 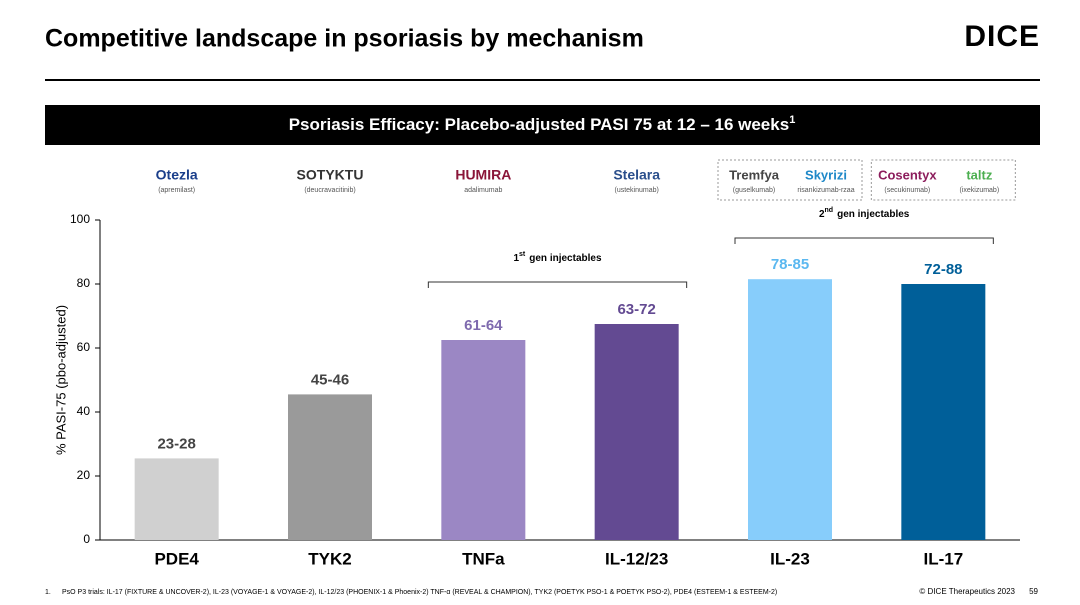 What do you see at coordinates (790, 558) in the screenshot?
I see `x-tick-label: IL-23` at bounding box center [790, 558].